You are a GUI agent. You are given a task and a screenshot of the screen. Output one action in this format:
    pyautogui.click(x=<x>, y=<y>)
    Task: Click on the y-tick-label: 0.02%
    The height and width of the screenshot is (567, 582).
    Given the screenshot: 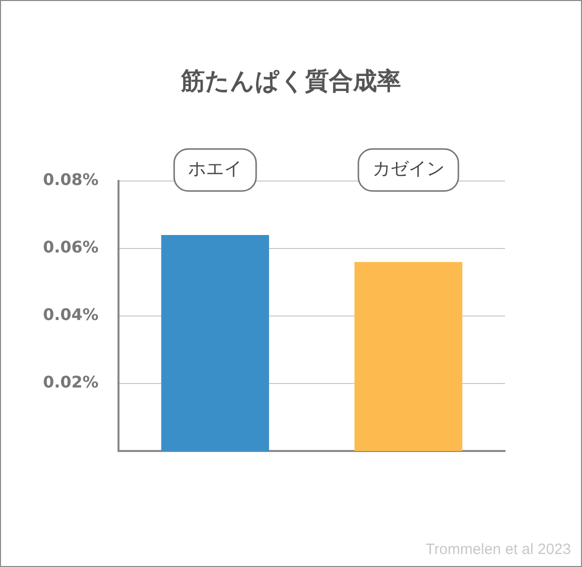 What is the action you would take?
    pyautogui.click(x=70, y=382)
    